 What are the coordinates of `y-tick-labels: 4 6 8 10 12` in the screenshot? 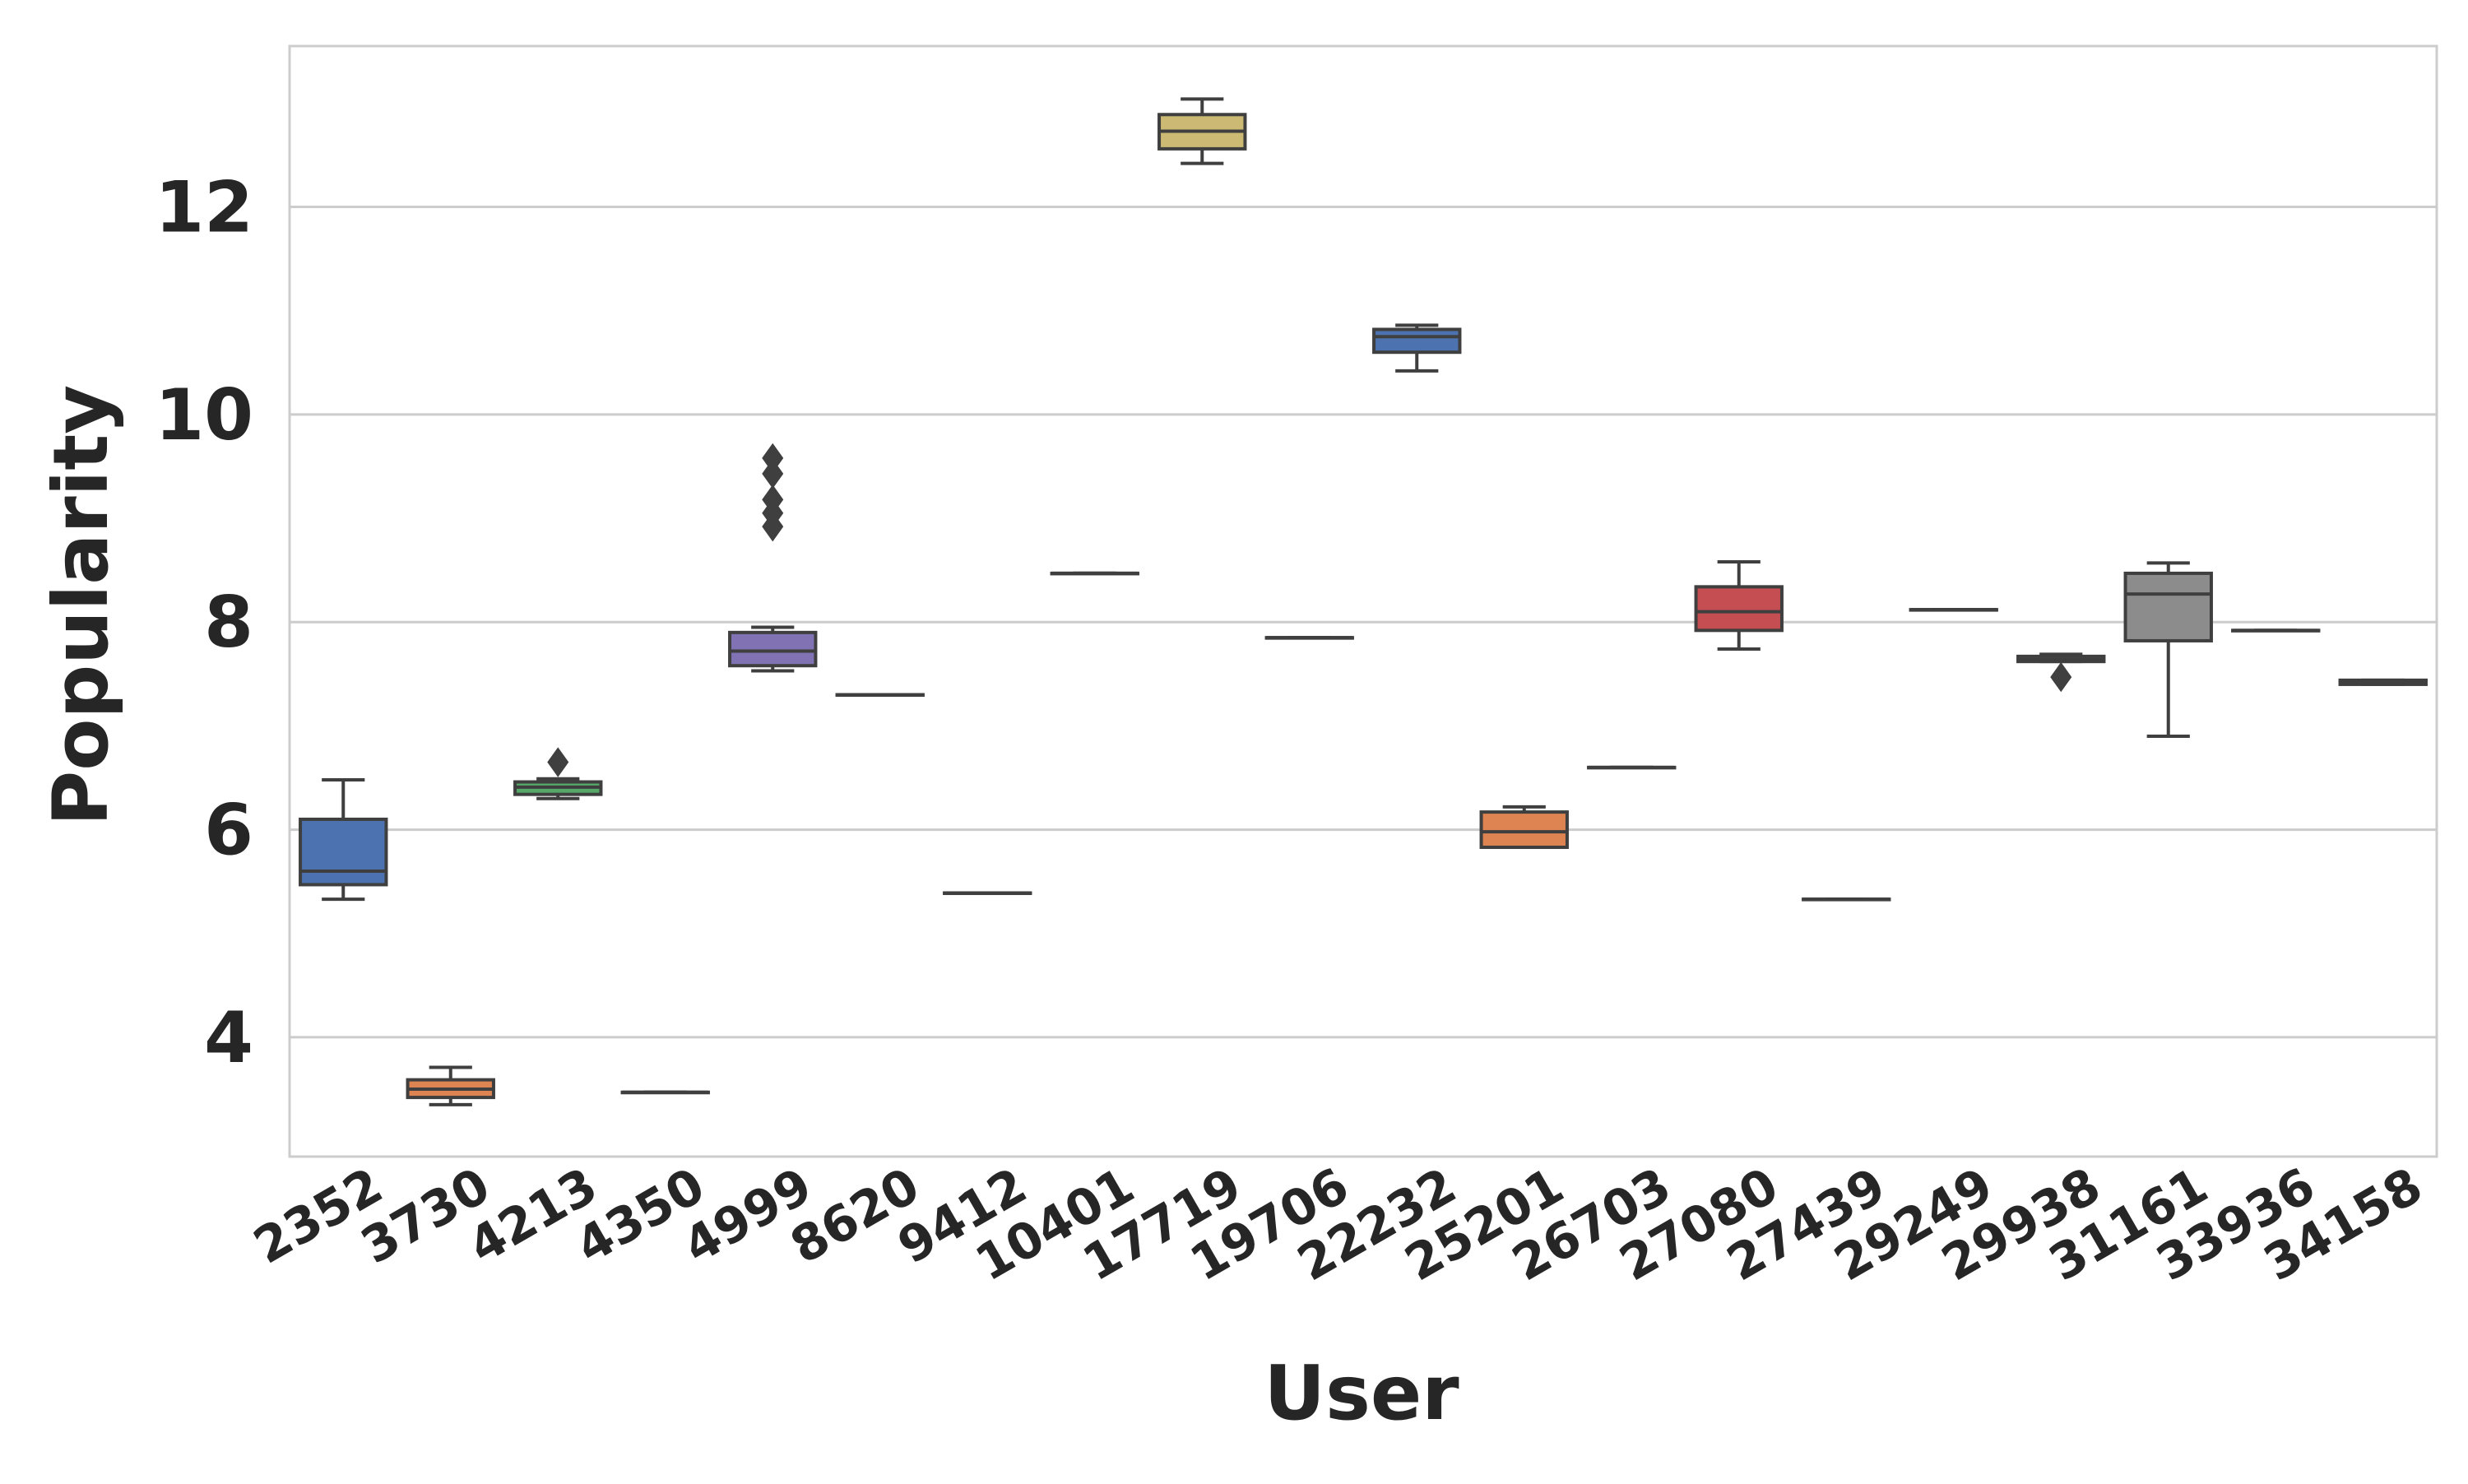 It's located at (204, 623).